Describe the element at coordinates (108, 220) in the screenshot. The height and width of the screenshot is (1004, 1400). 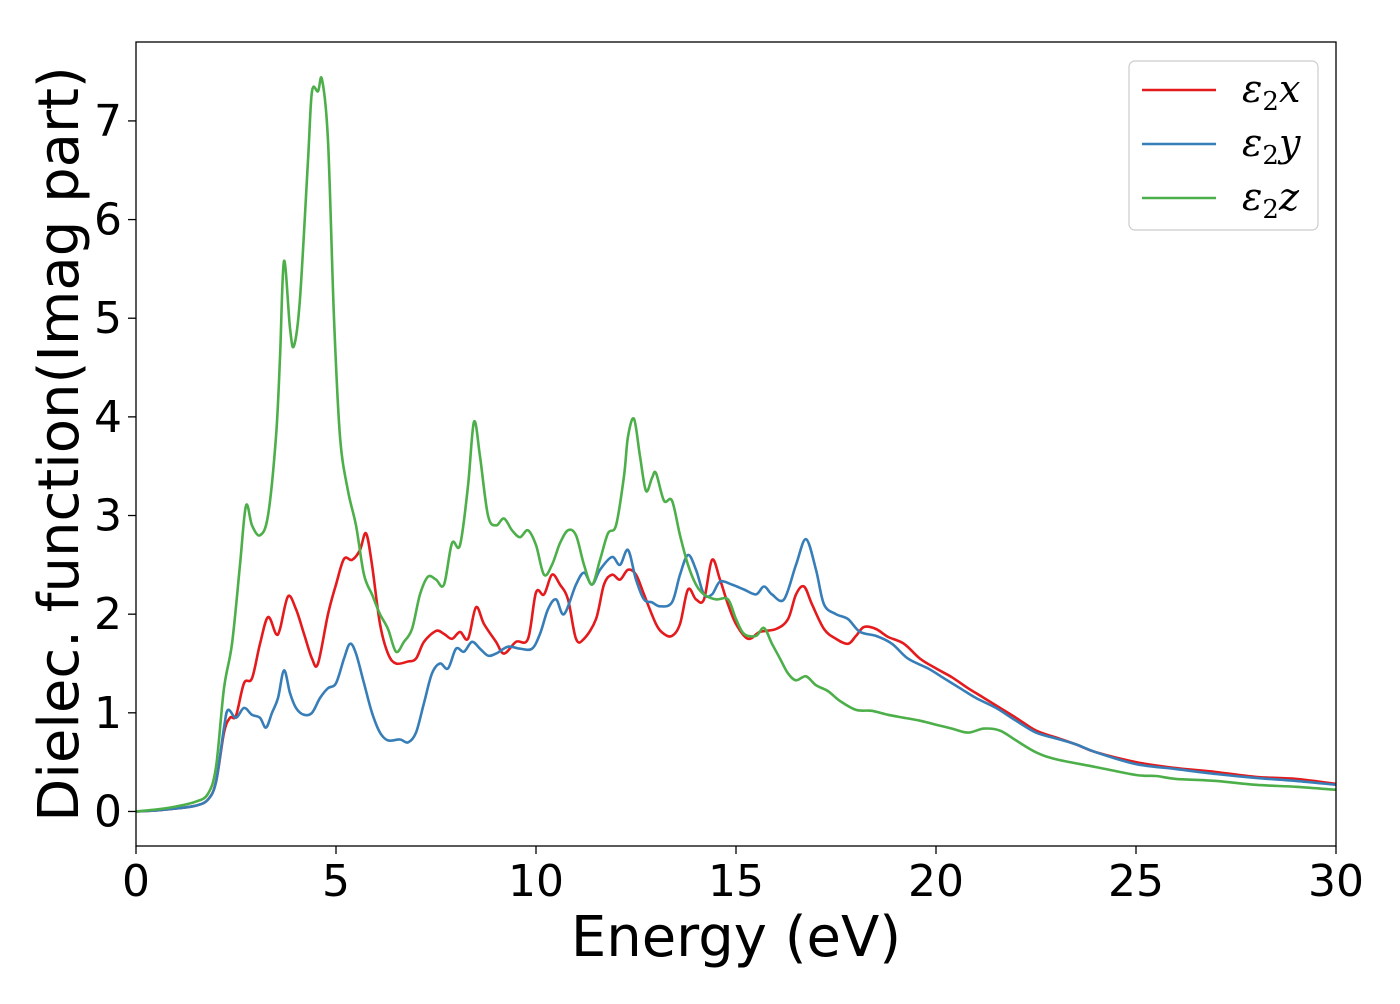
I see `y-tick-label: 6` at that location.